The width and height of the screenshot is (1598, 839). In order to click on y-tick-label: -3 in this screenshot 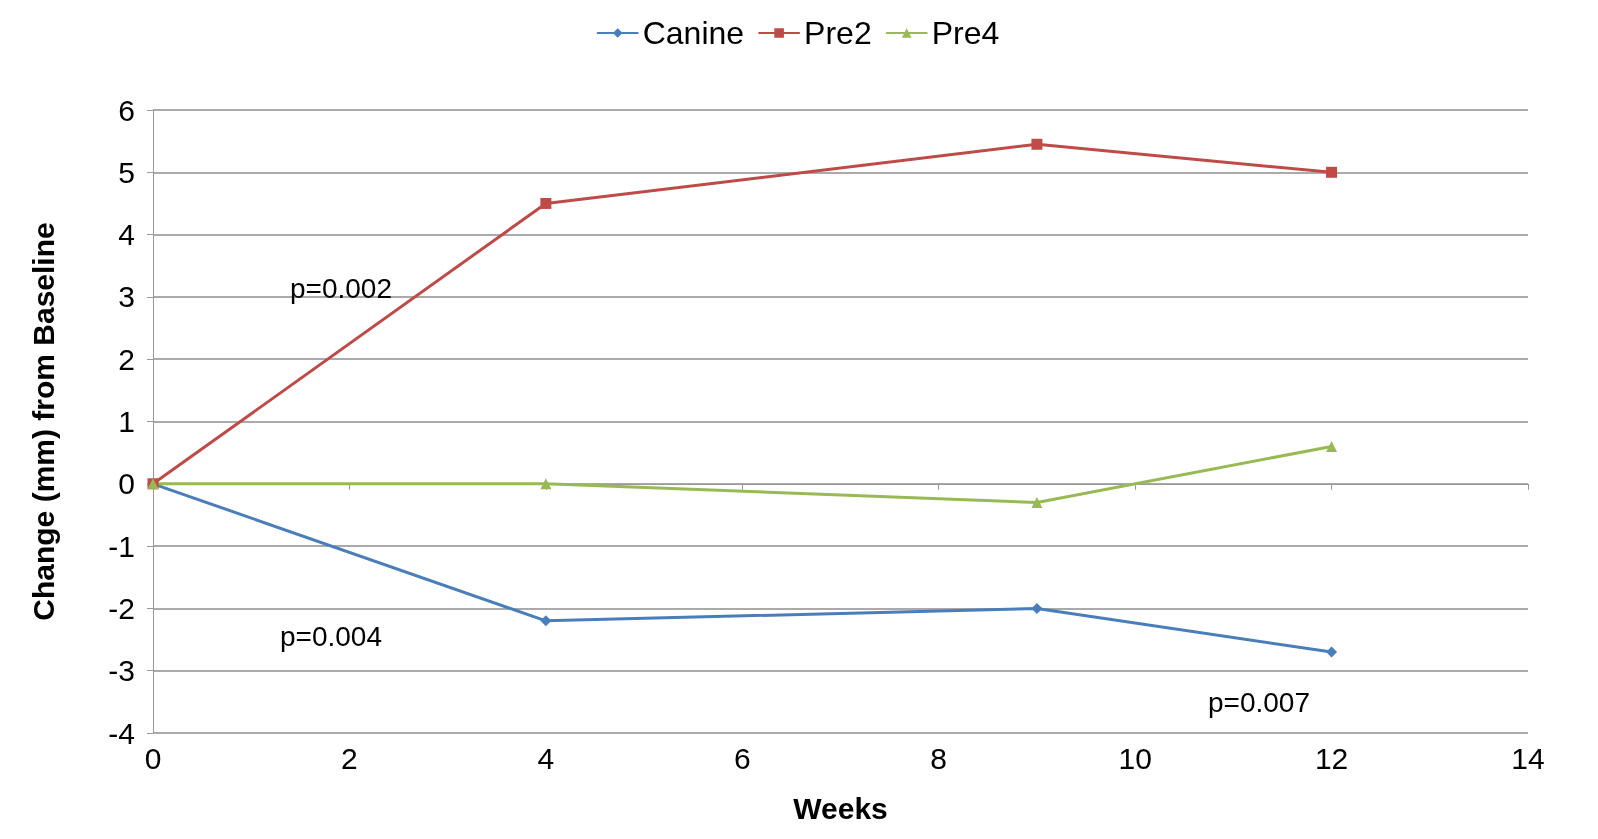, I will do `click(121, 671)`.